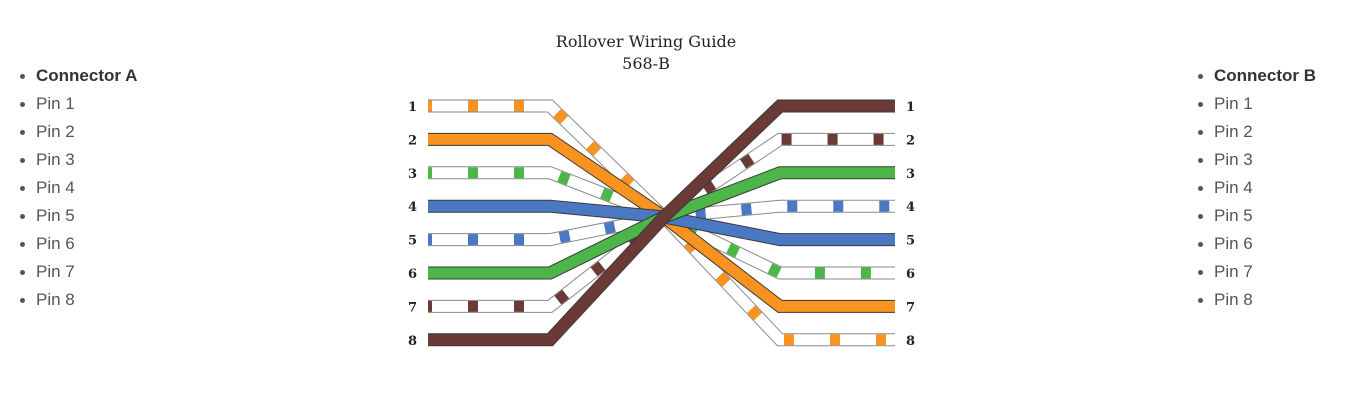  Describe the element at coordinates (77, 160) in the screenshot. I see `connector-a-pin-3: Pin 3` at that location.